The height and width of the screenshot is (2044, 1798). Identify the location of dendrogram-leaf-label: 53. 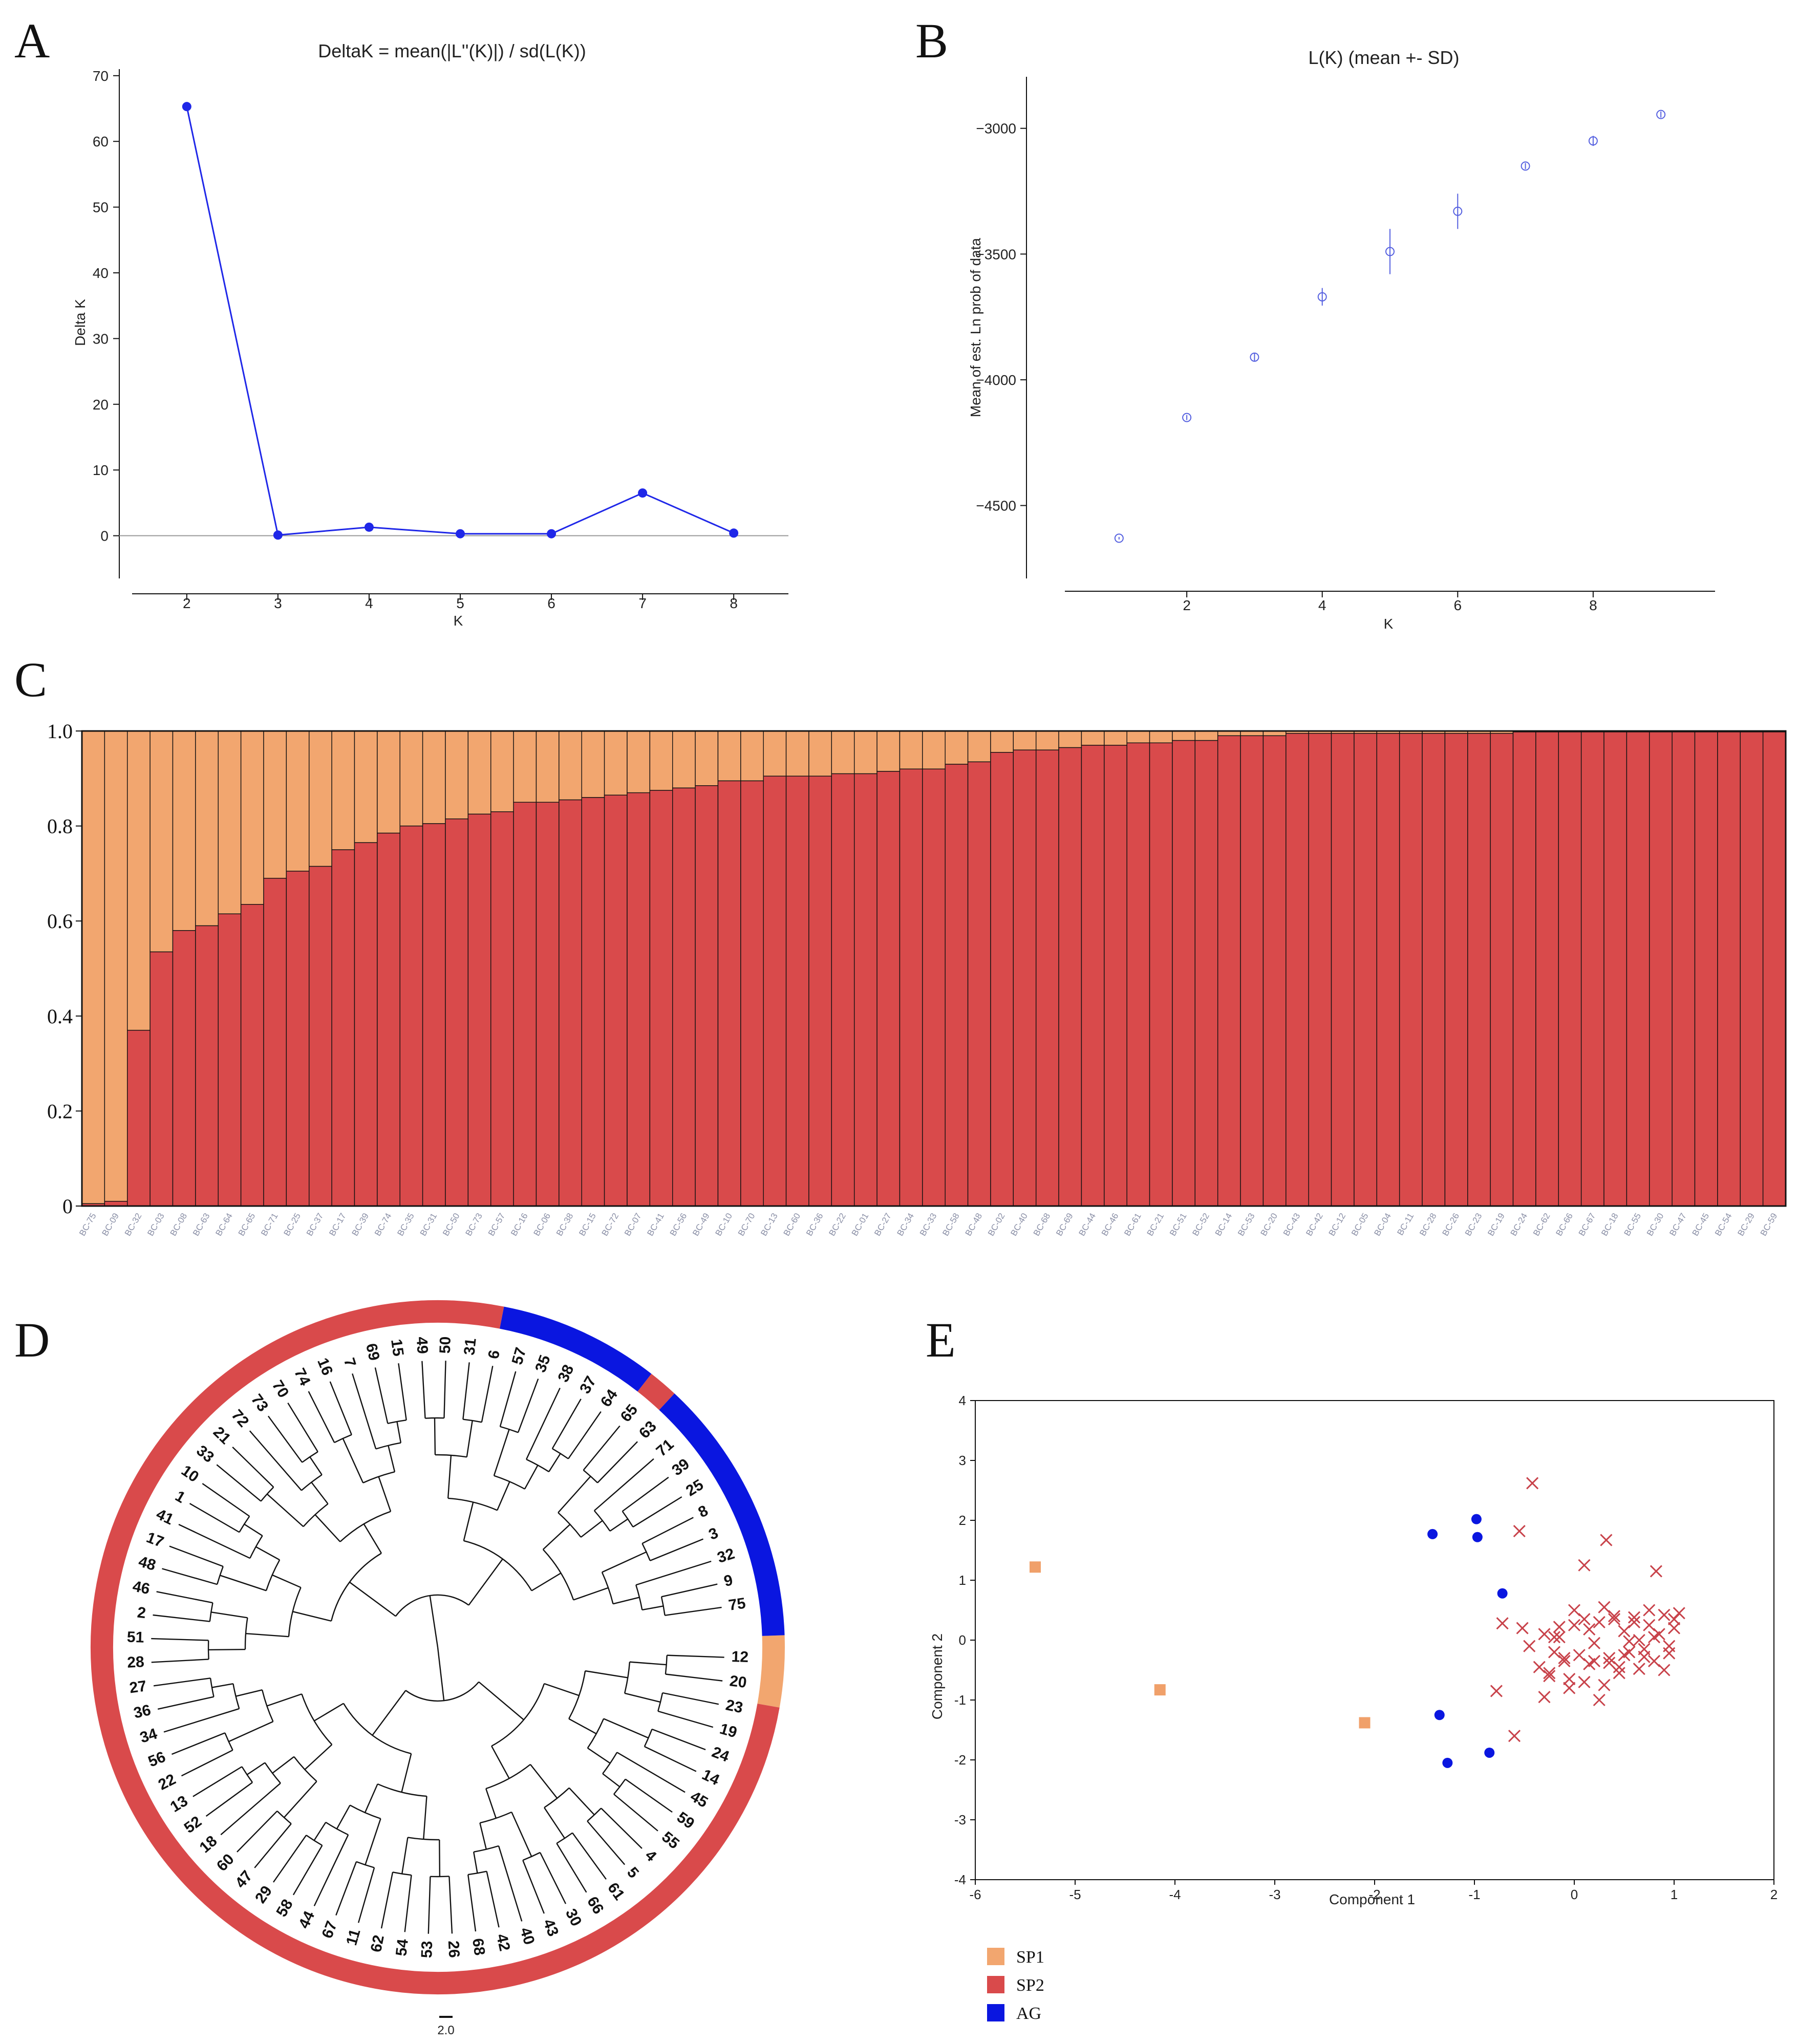
(427, 1949).